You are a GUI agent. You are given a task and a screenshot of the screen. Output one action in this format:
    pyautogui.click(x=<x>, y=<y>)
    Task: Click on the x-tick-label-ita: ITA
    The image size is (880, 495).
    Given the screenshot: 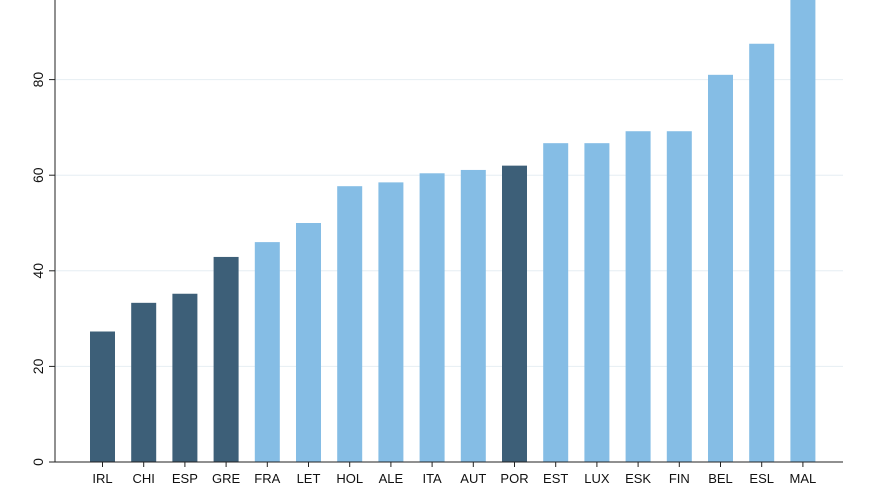 What is the action you would take?
    pyautogui.click(x=432, y=478)
    